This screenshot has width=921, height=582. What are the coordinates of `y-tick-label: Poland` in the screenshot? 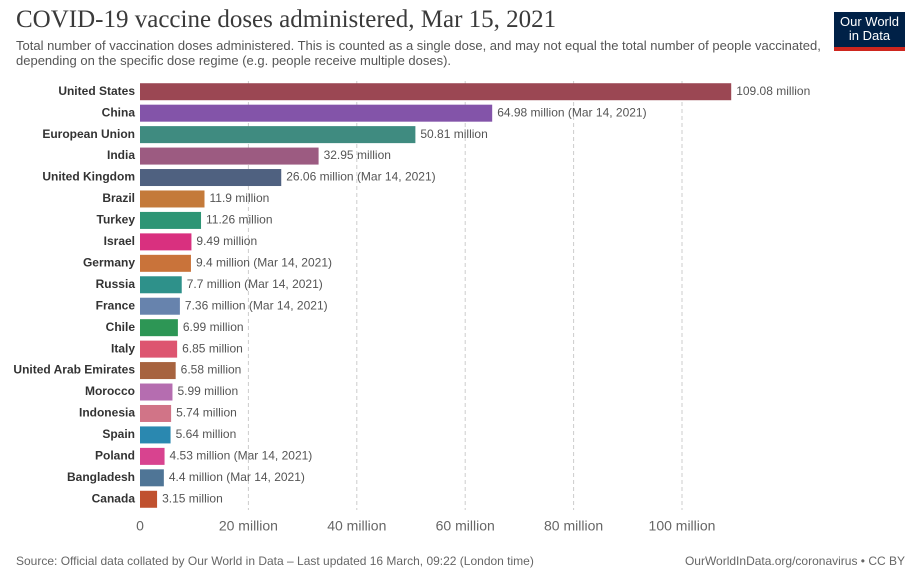 It's located at (115, 456).